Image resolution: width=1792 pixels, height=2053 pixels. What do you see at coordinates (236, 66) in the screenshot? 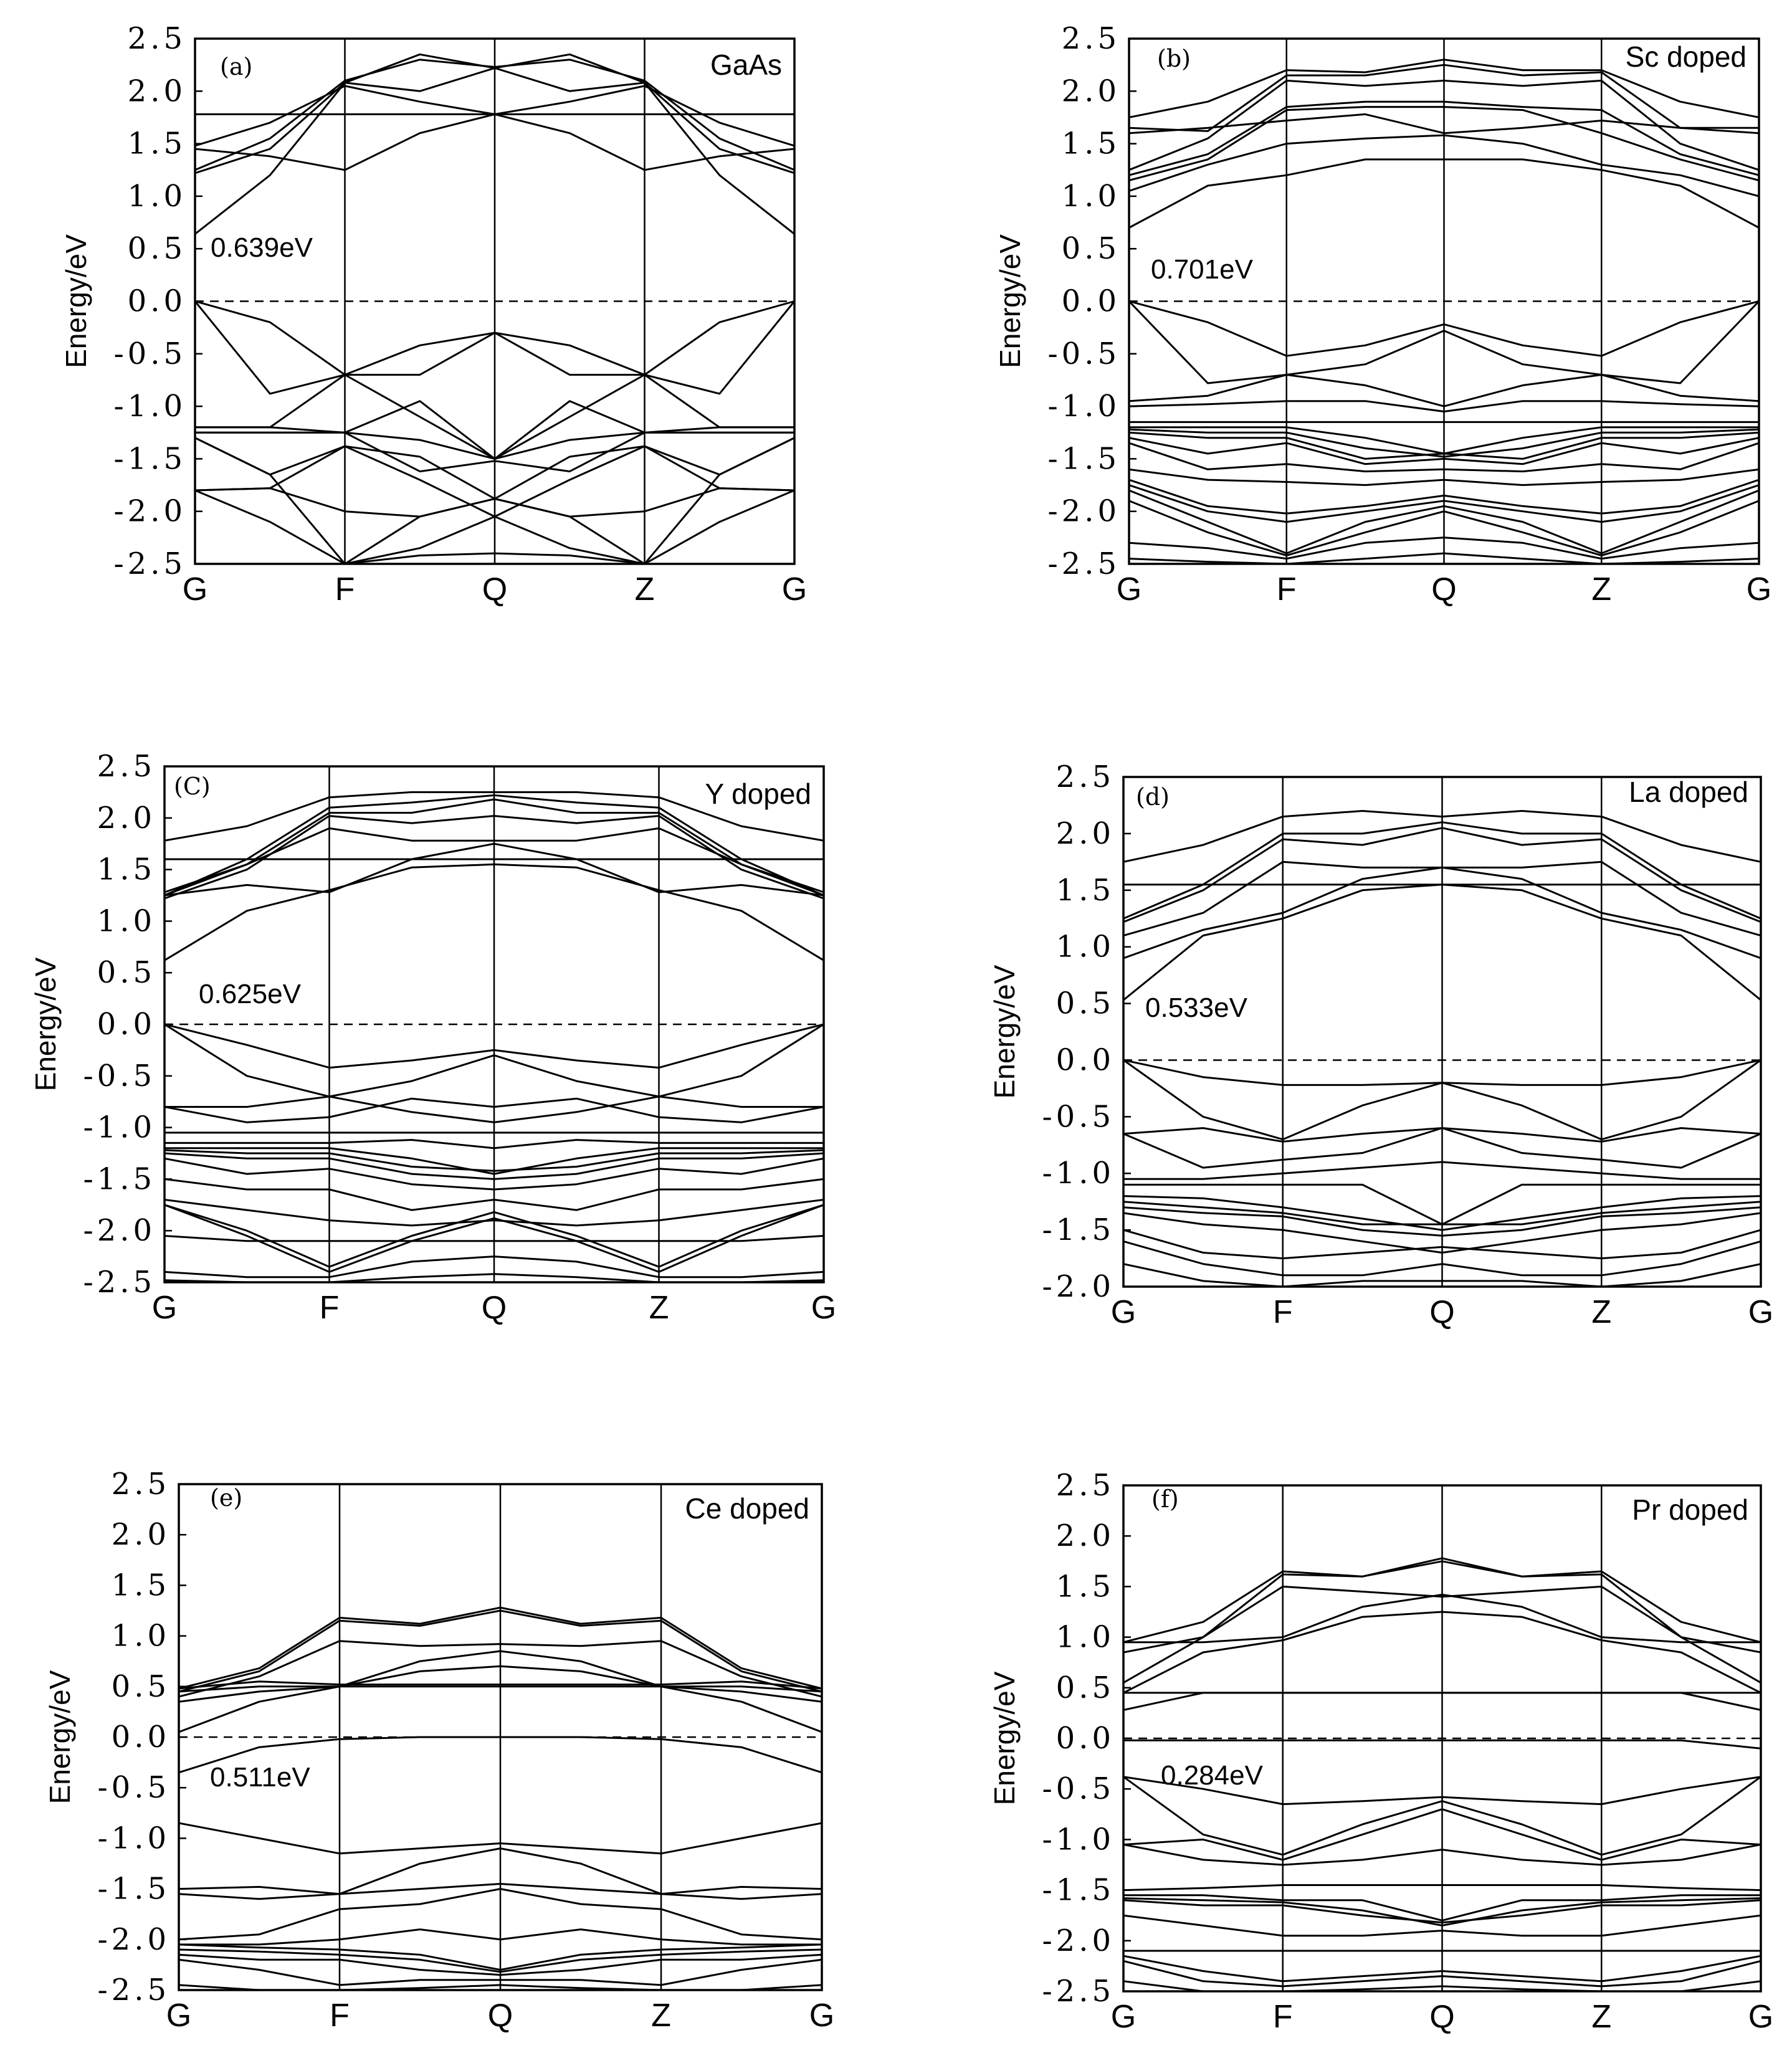
I see `panel-tag: (a)` at bounding box center [236, 66].